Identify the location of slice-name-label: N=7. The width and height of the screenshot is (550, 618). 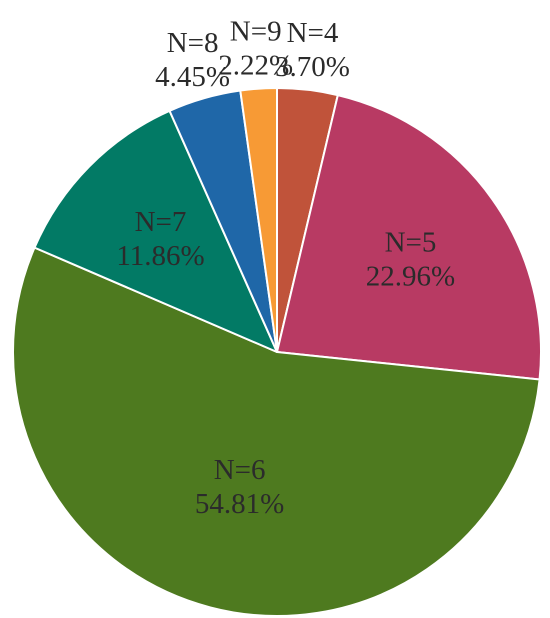
(161, 222).